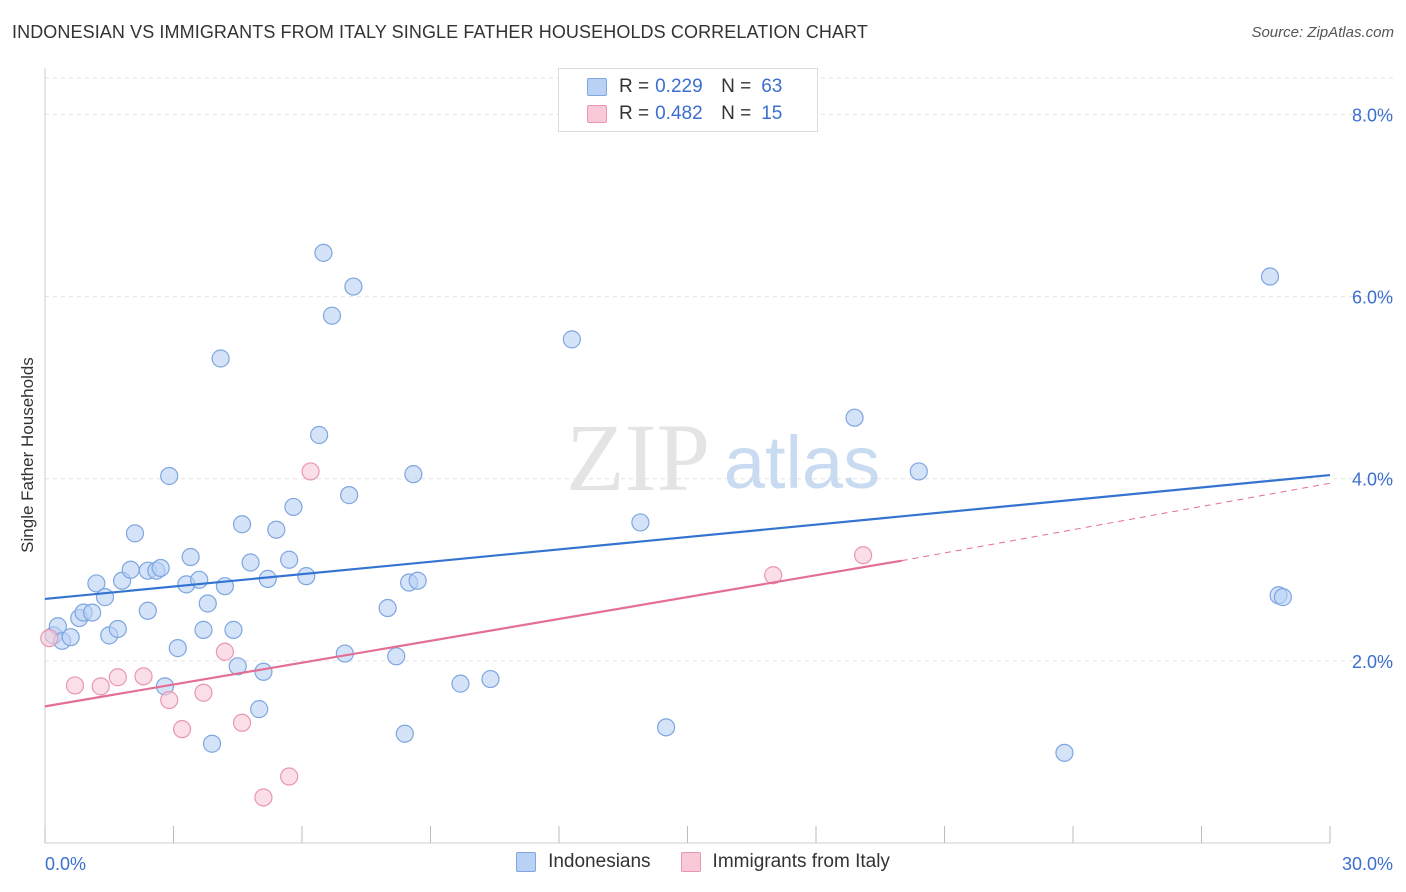 The width and height of the screenshot is (1406, 892). What do you see at coordinates (597, 87) in the screenshot?
I see `legend-swatch-blue` at bounding box center [597, 87].